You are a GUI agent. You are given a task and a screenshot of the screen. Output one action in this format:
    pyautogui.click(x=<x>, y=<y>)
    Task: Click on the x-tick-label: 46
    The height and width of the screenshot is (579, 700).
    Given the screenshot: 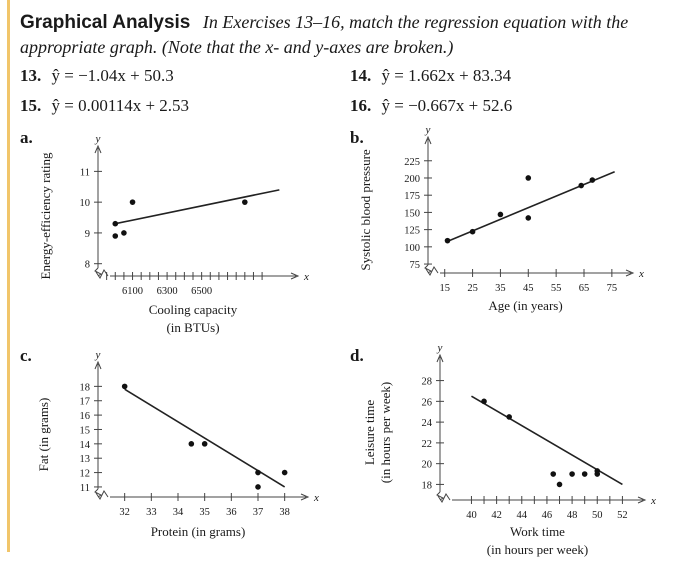 What is the action you would take?
    pyautogui.click(x=547, y=515)
    